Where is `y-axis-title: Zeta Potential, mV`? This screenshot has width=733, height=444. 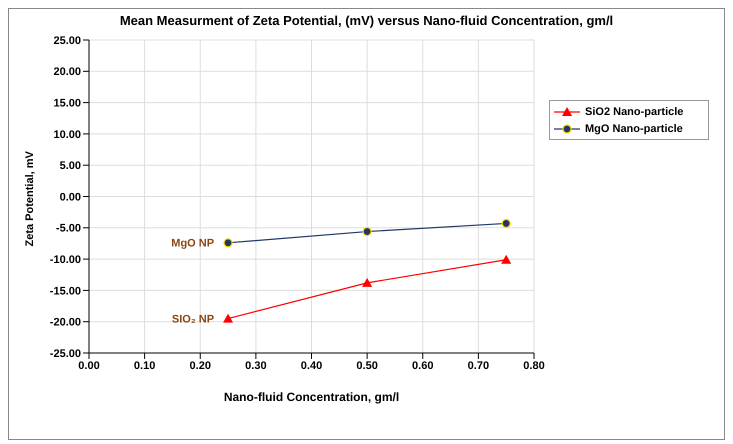
y-axis-title: Zeta Potential, mV is located at coordinates (30, 198).